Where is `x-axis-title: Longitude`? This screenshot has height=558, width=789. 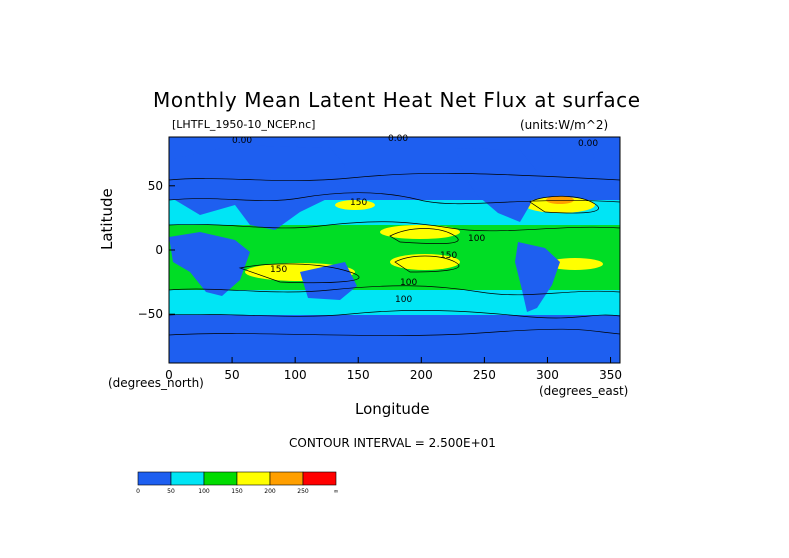 x-axis-title: Longitude is located at coordinates (392, 409).